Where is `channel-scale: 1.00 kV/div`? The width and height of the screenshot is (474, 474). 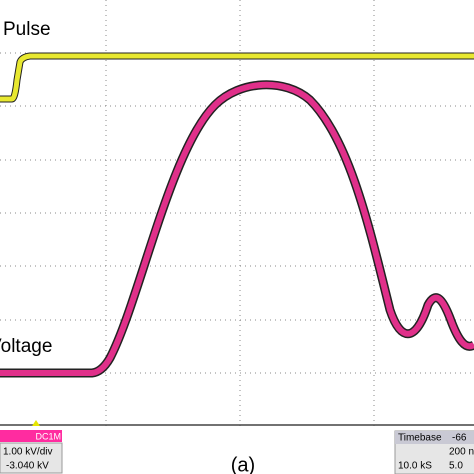
channel-scale: 1.00 kV/div is located at coordinates (27, 452).